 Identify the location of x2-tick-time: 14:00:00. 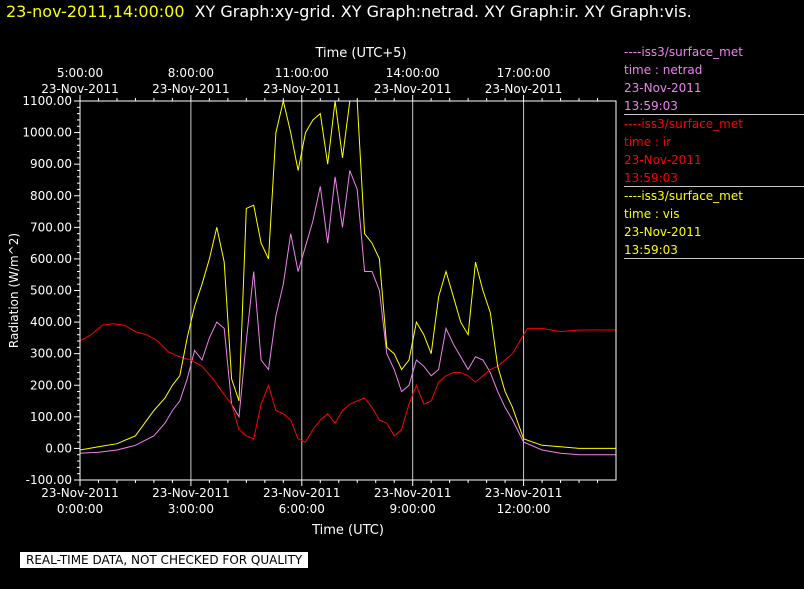
(413, 73).